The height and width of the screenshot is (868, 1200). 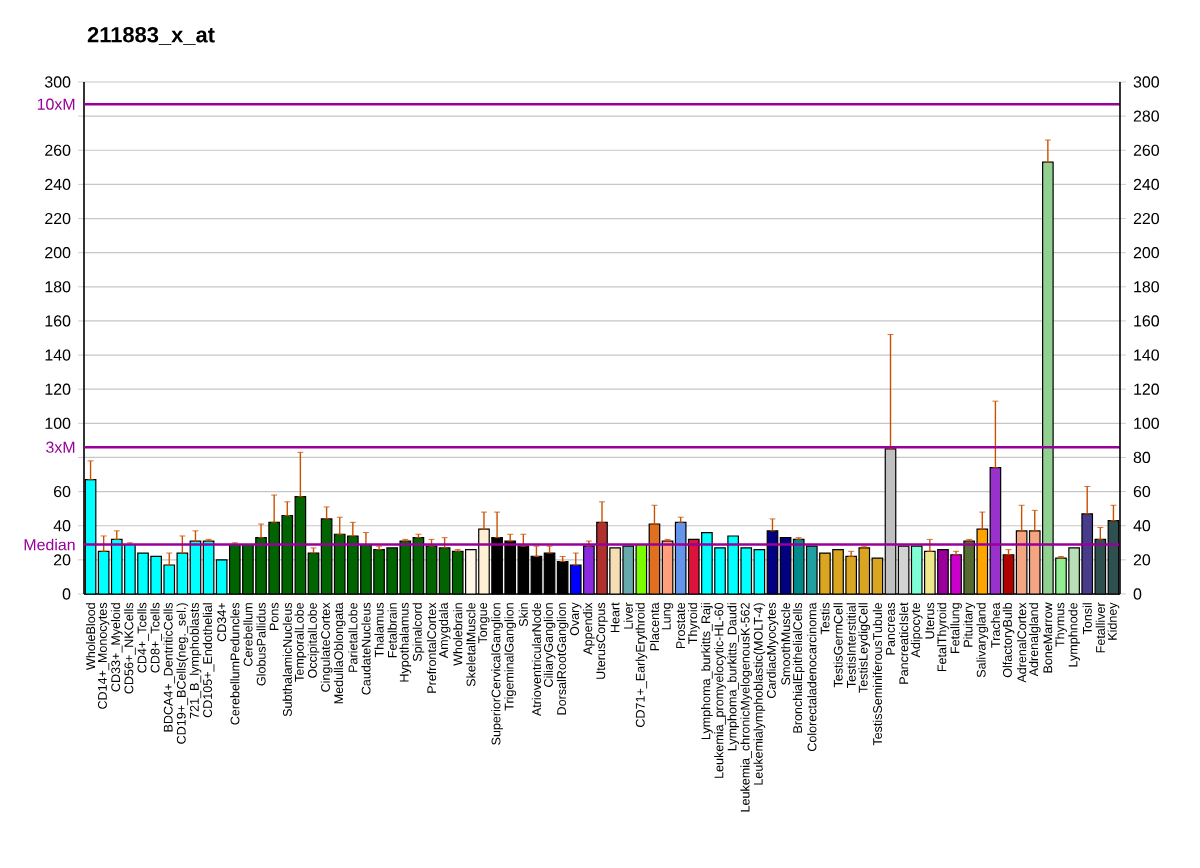 I want to click on chart-title: 211883_x_at, so click(x=151, y=36).